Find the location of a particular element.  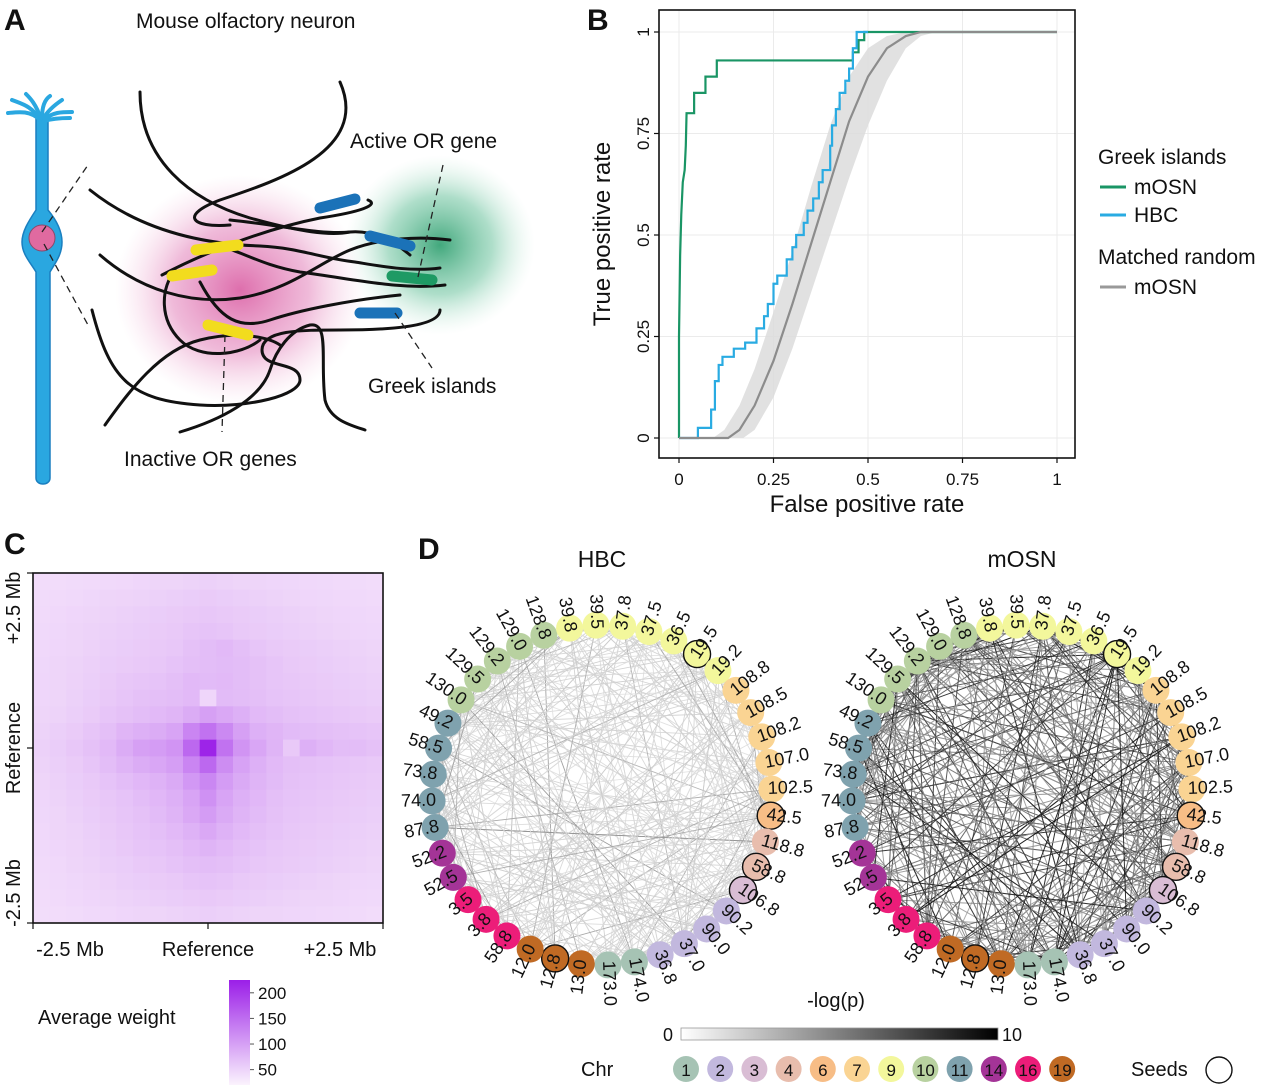

colorbar is located at coordinates (239, 1032).